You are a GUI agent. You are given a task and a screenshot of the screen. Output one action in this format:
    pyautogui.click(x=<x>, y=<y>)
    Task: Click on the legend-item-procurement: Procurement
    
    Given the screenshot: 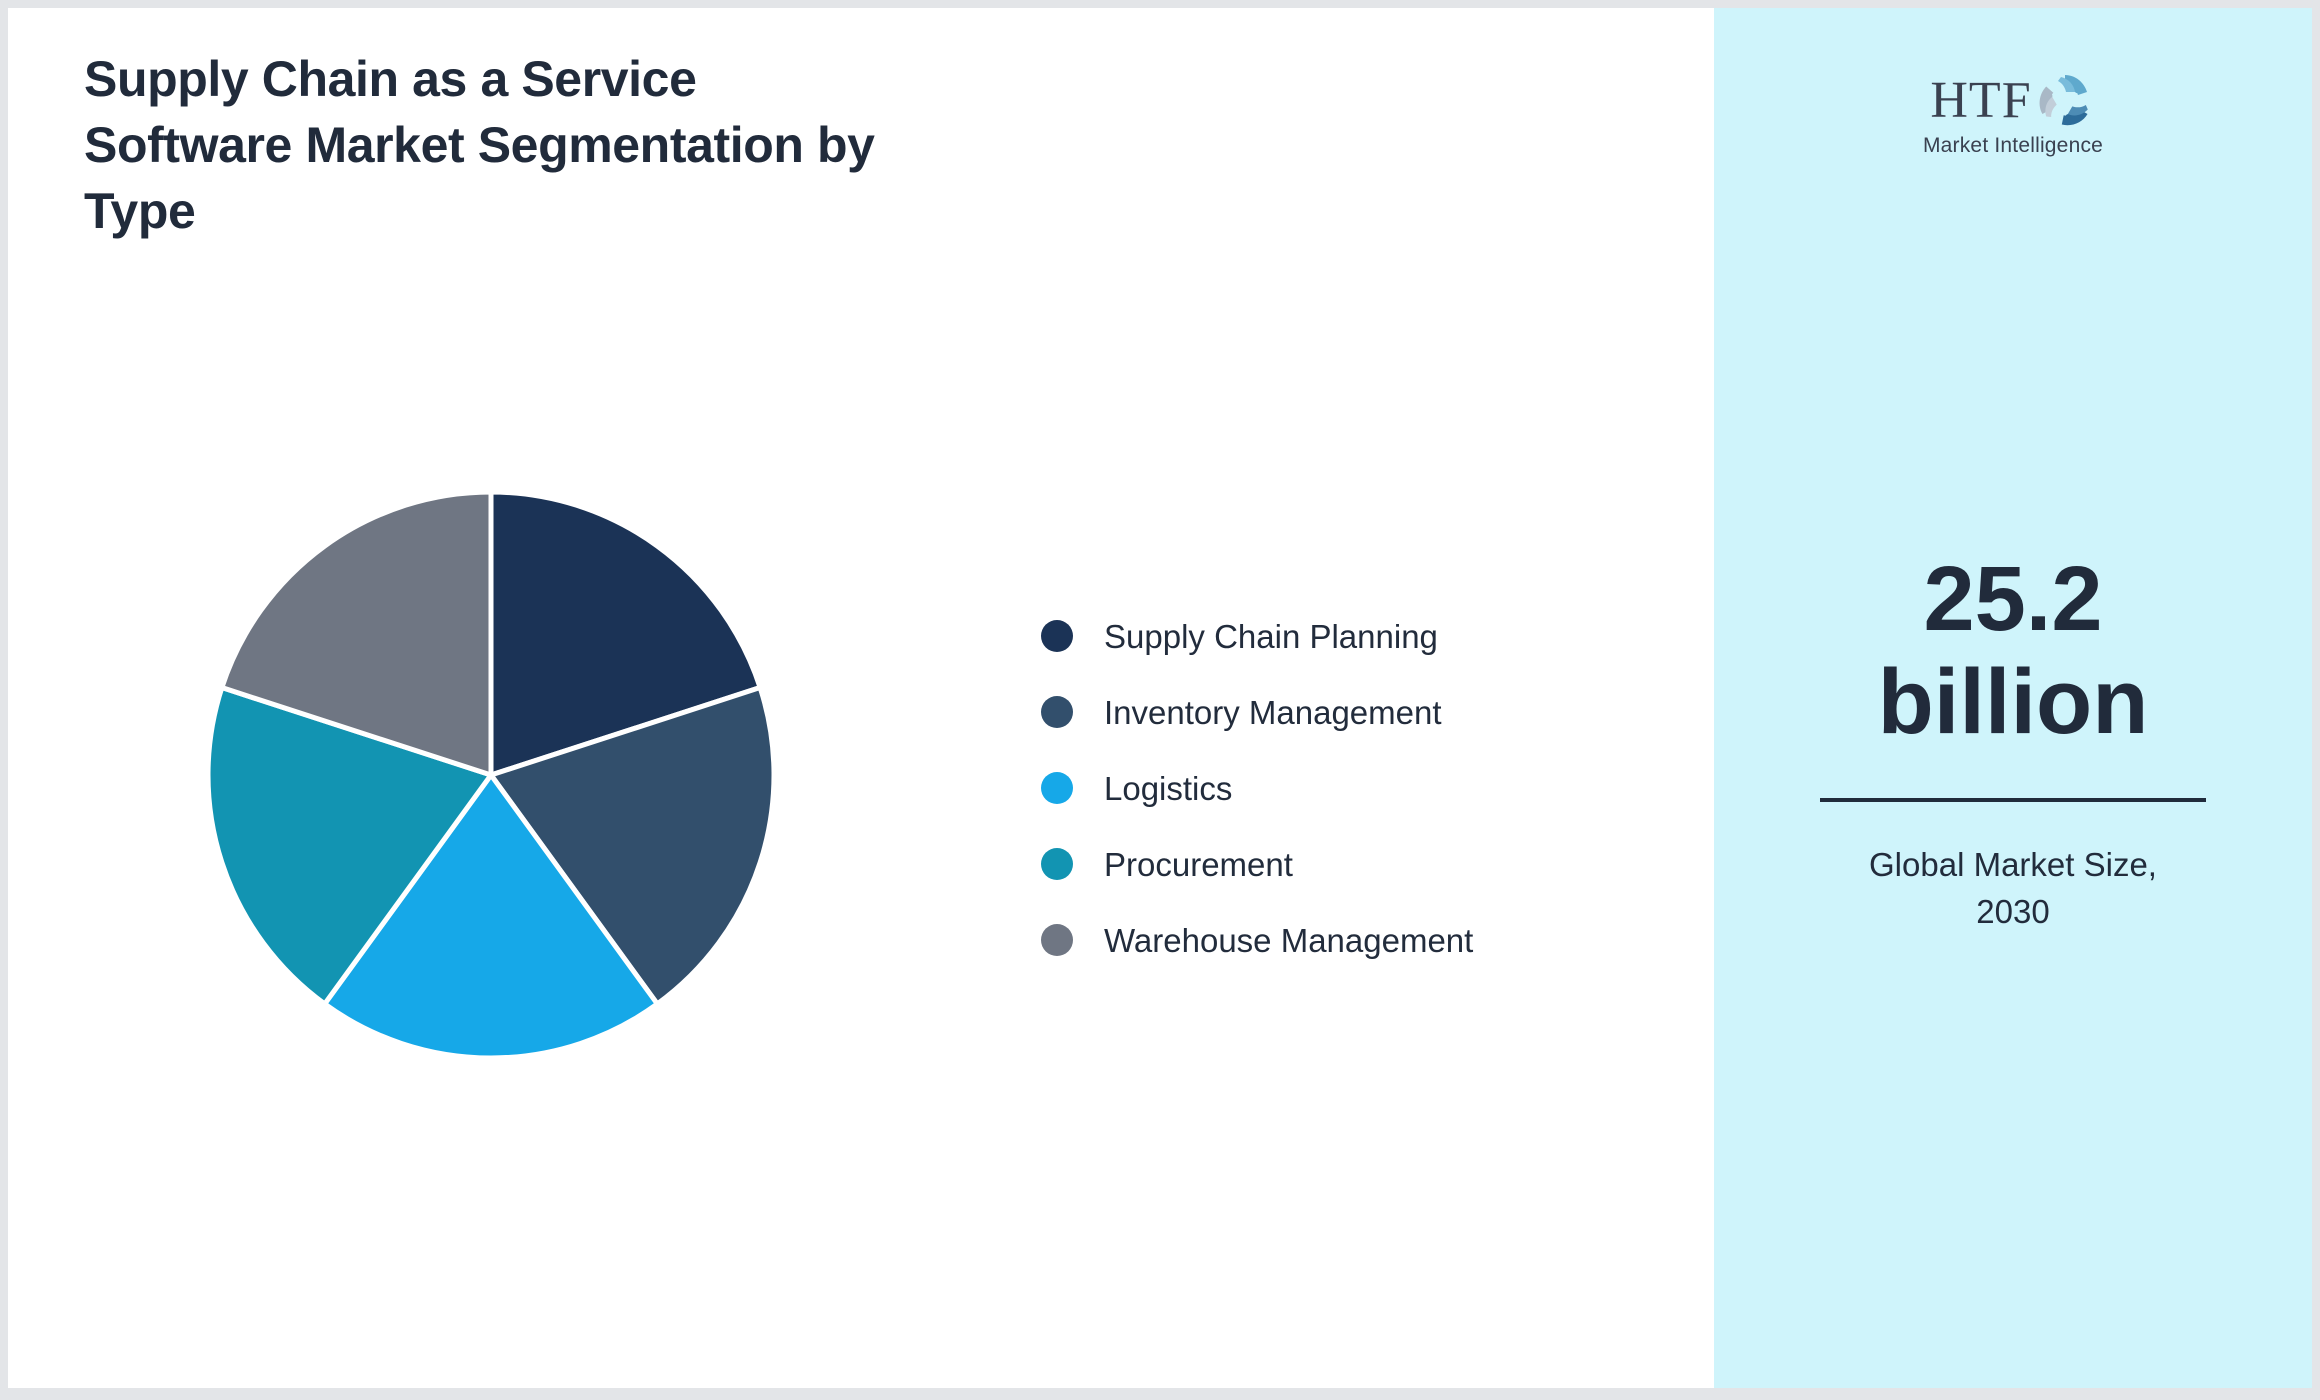 What is the action you would take?
    pyautogui.click(x=1257, y=864)
    